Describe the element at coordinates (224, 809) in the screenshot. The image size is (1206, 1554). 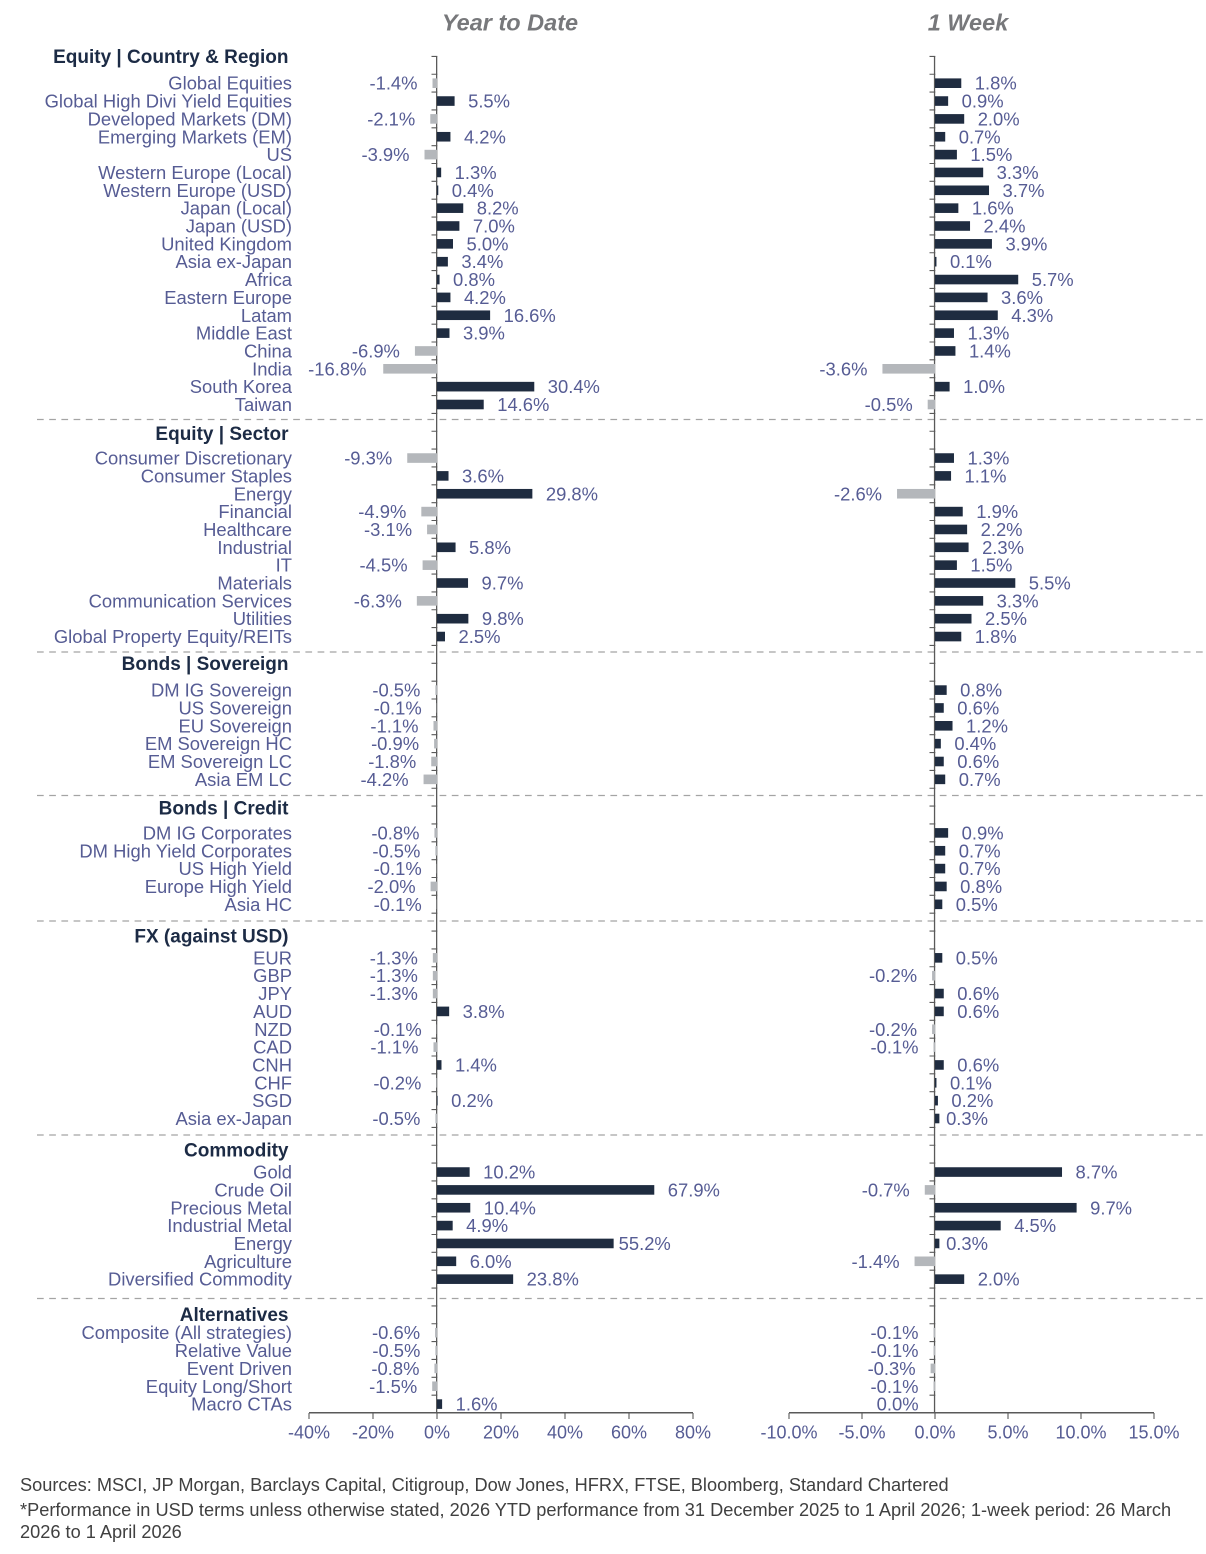
I see `svg-text: Bonds | Credit` at that location.